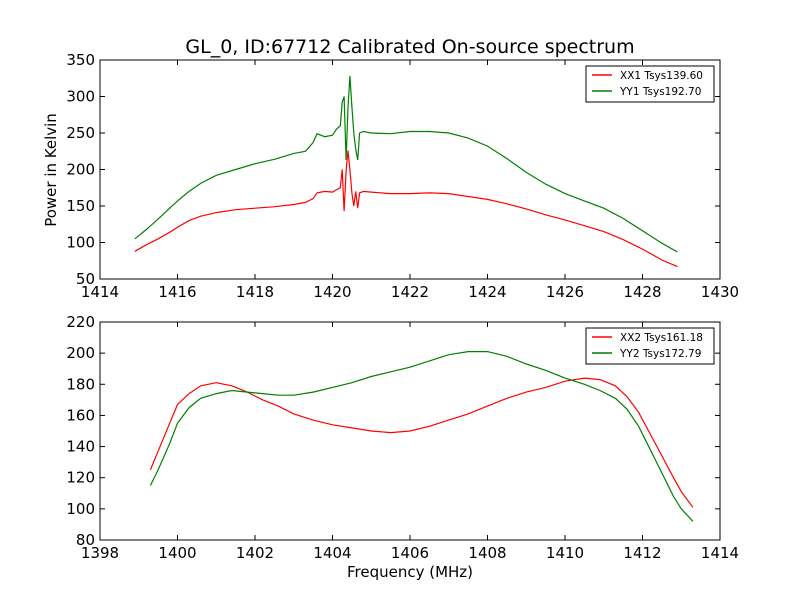  What do you see at coordinates (177, 553) in the screenshot?
I see `x-tick-label: 1400` at bounding box center [177, 553].